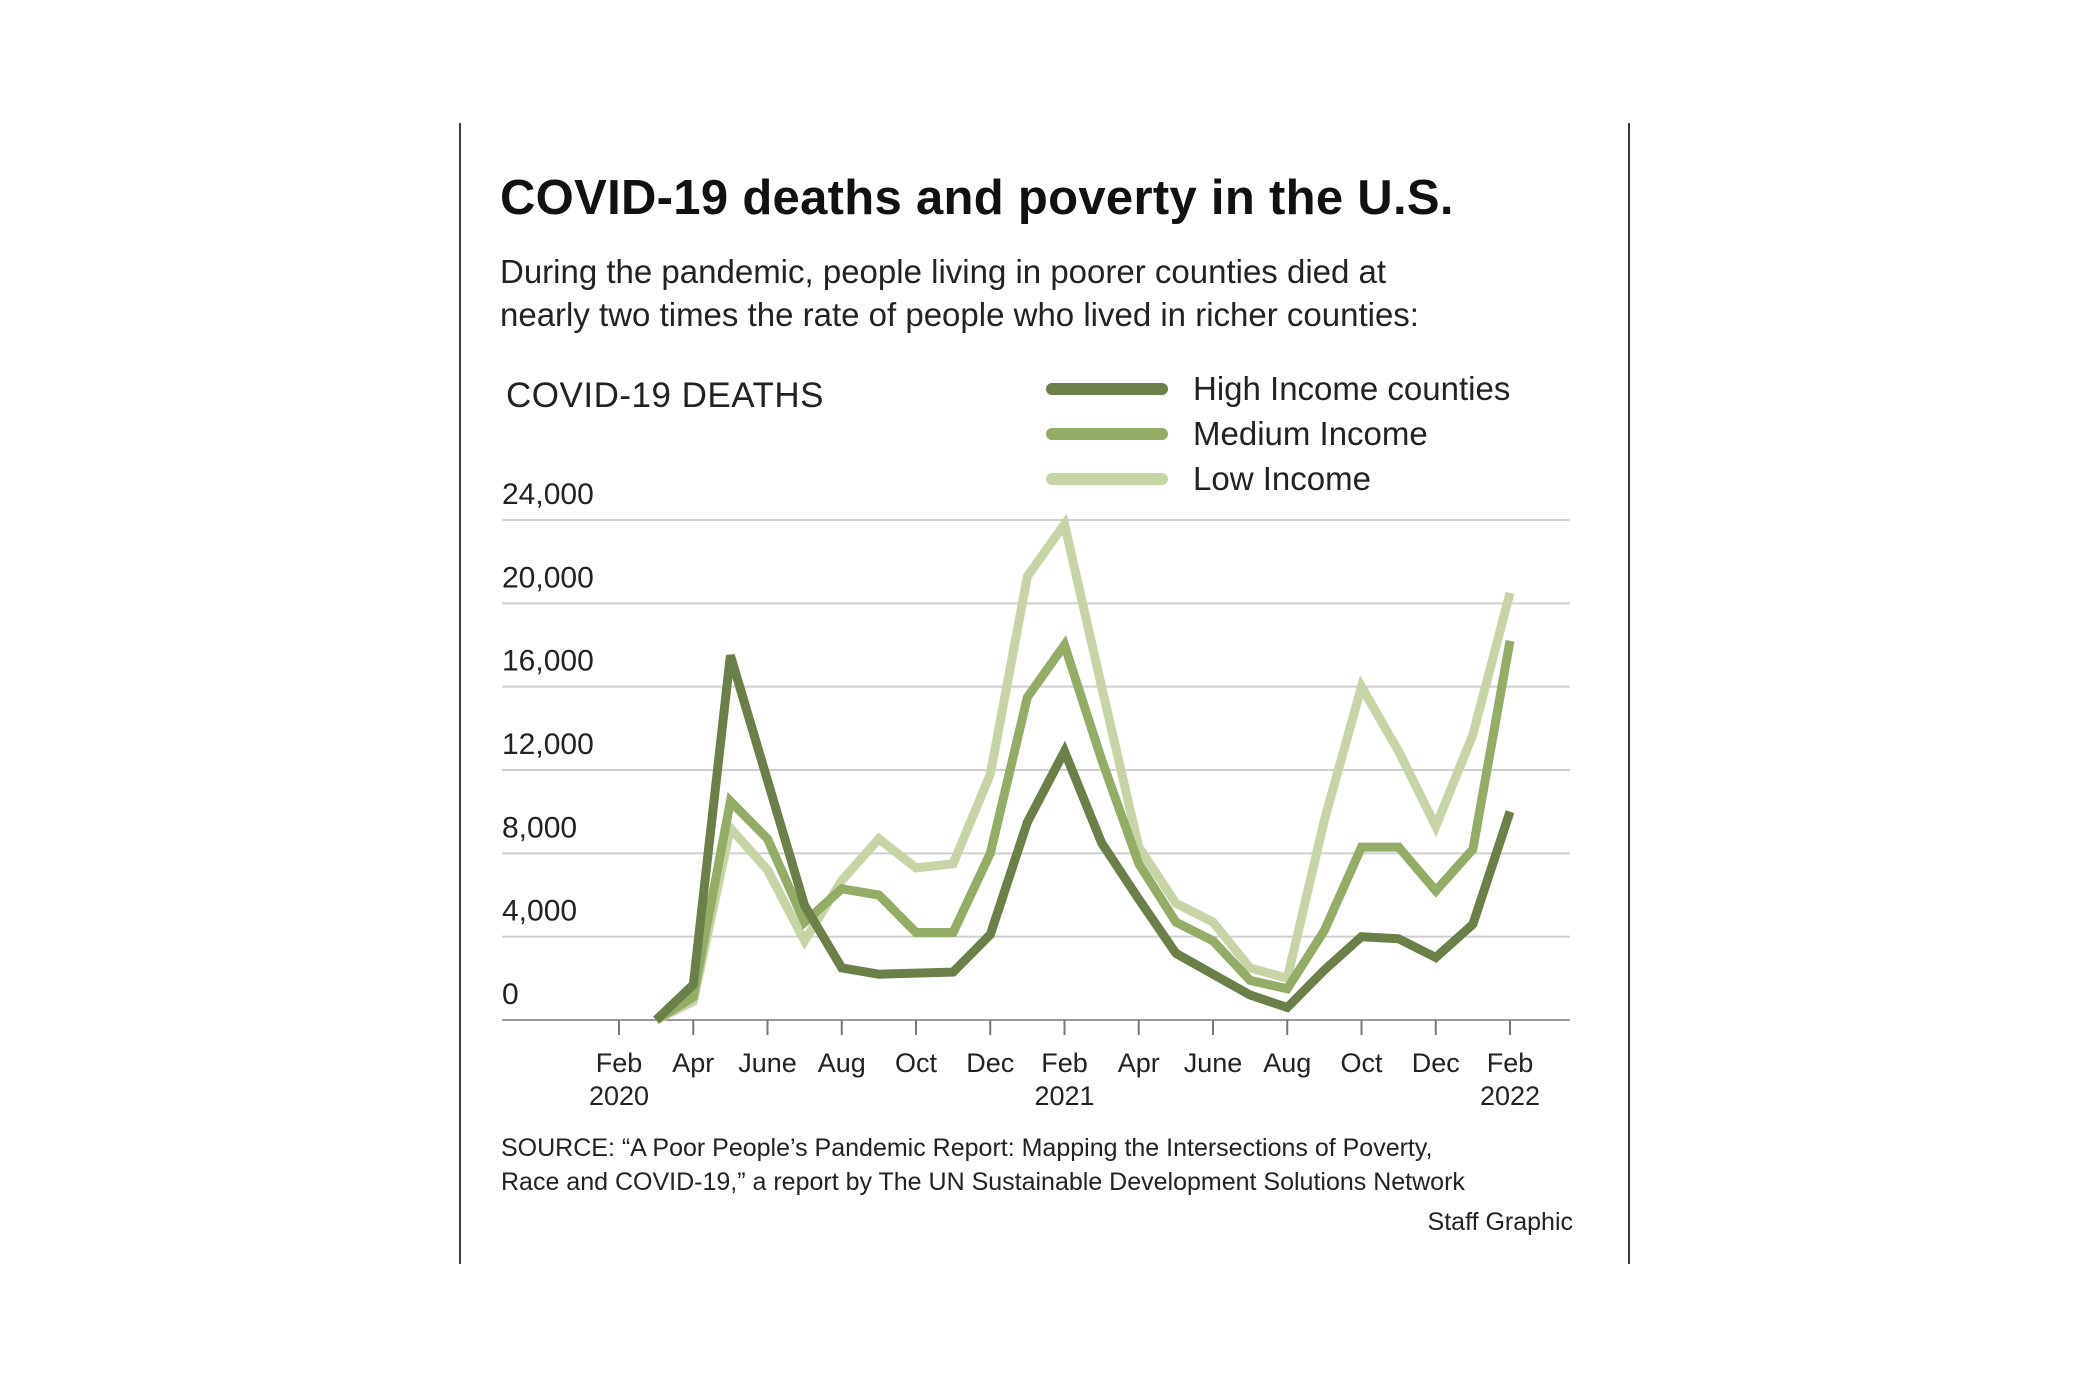 The width and height of the screenshot is (2083, 1389). What do you see at coordinates (510, 994) in the screenshot?
I see `y-tick-label: 0` at bounding box center [510, 994].